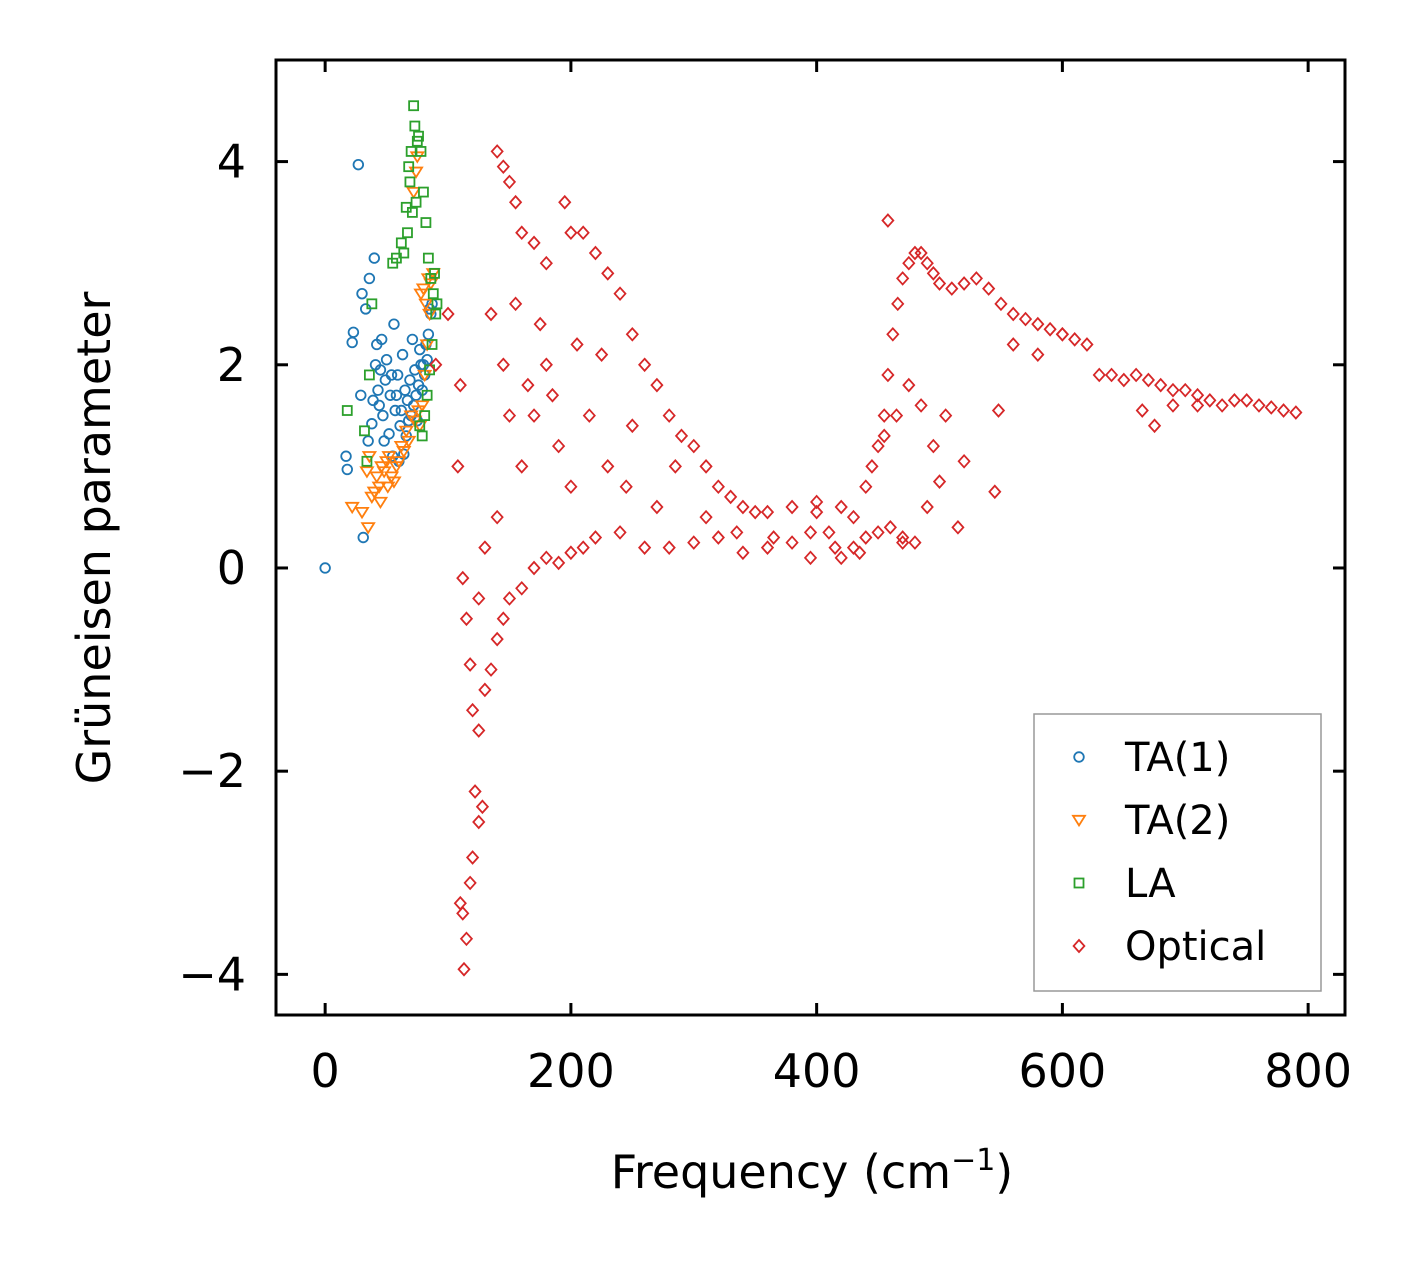 The height and width of the screenshot is (1264, 1424). Describe the element at coordinates (1177, 821) in the screenshot. I see `legend-label: TA(2)` at that location.